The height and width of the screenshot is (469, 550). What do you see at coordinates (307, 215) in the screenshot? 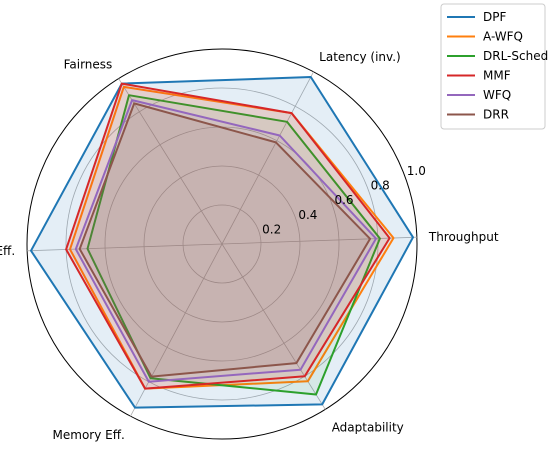
I see `radial-tick-label: 0.4` at bounding box center [307, 215].